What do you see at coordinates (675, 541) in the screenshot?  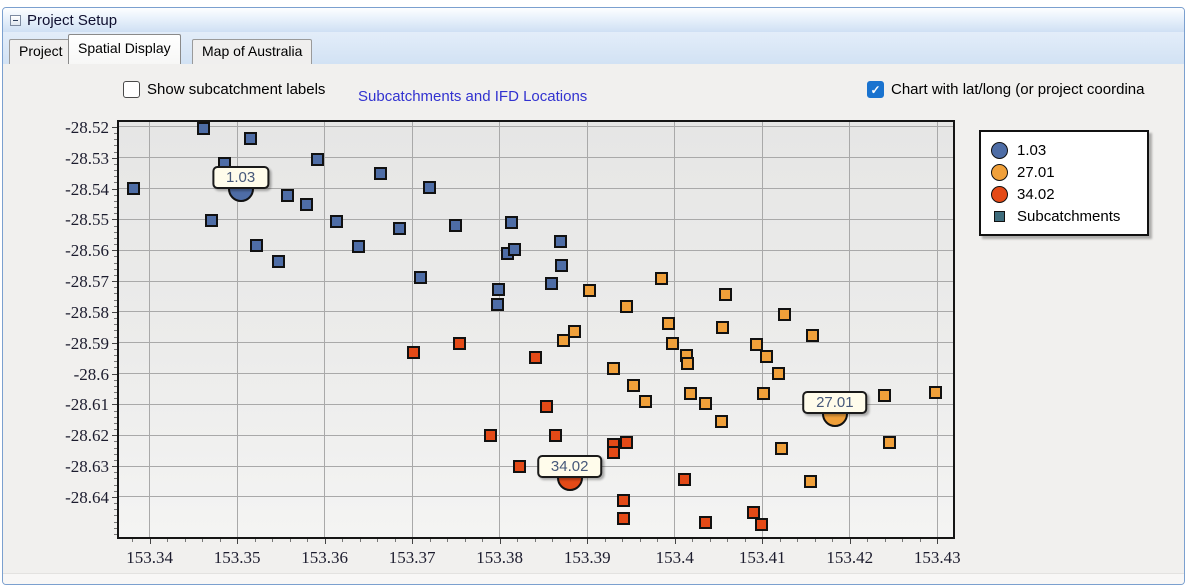 I see `x-axis-tick` at bounding box center [675, 541].